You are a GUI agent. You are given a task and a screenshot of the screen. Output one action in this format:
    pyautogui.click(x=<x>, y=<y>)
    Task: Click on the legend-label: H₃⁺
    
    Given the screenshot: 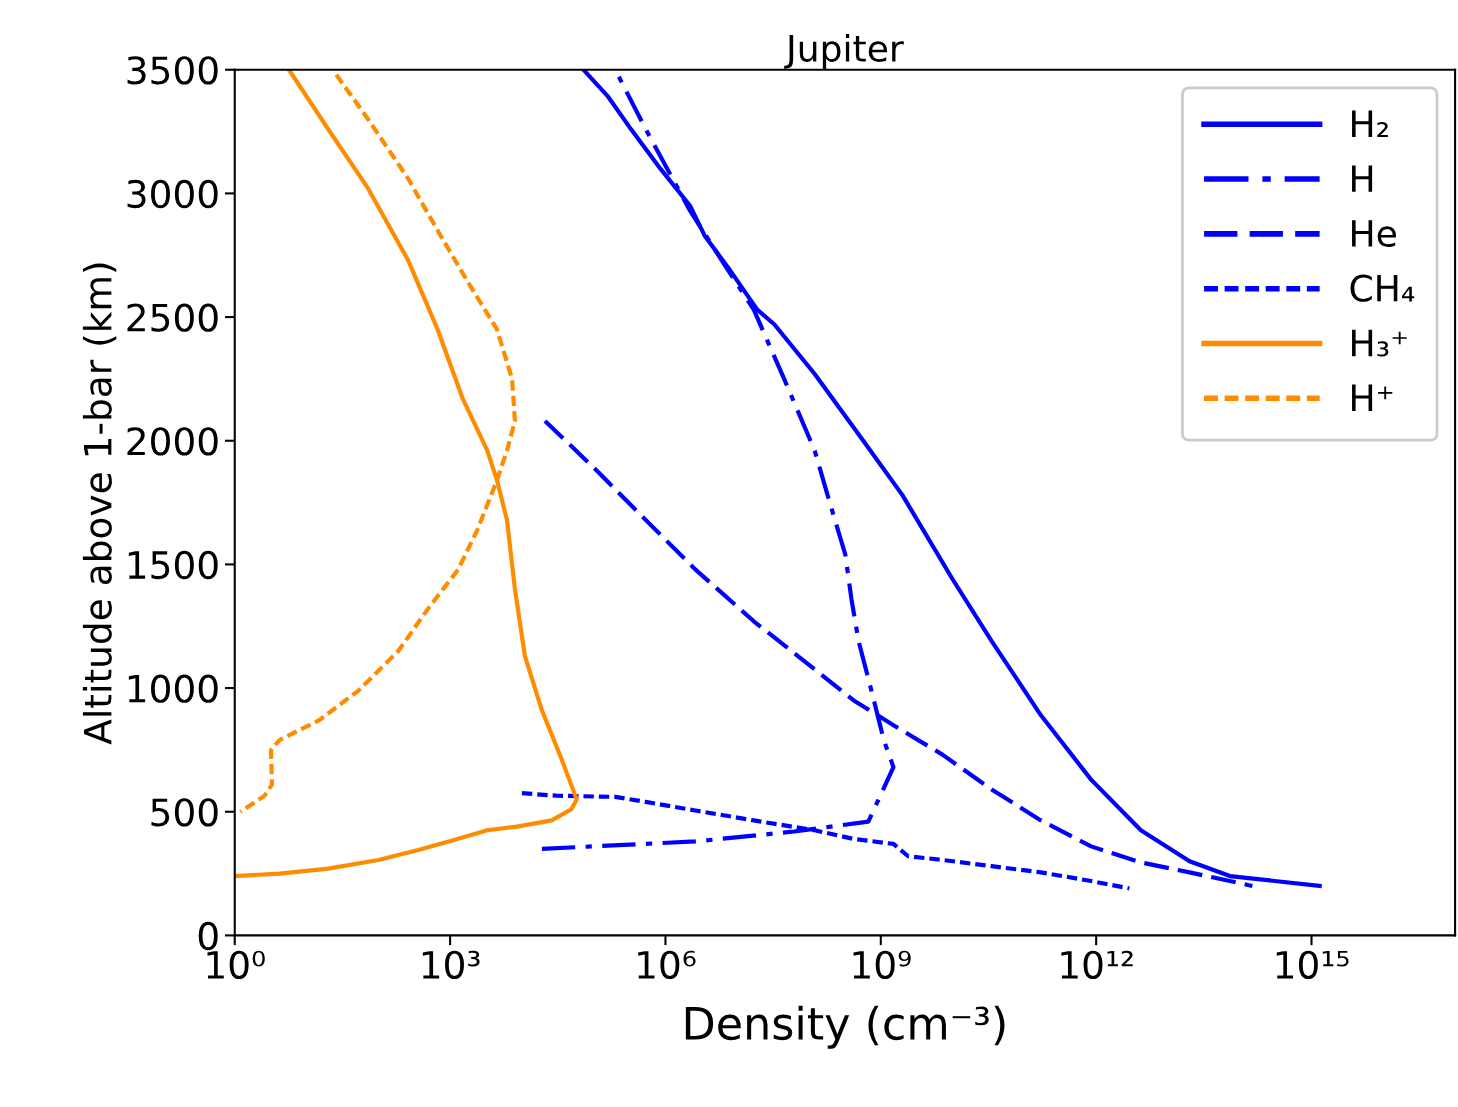 What is the action you would take?
    pyautogui.click(x=1379, y=343)
    